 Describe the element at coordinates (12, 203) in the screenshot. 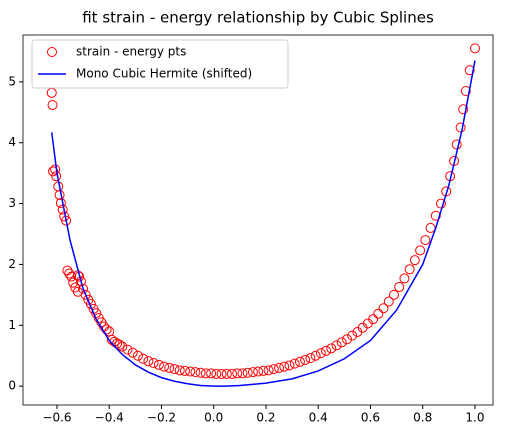

I see `y-tick-label: 3` at that location.